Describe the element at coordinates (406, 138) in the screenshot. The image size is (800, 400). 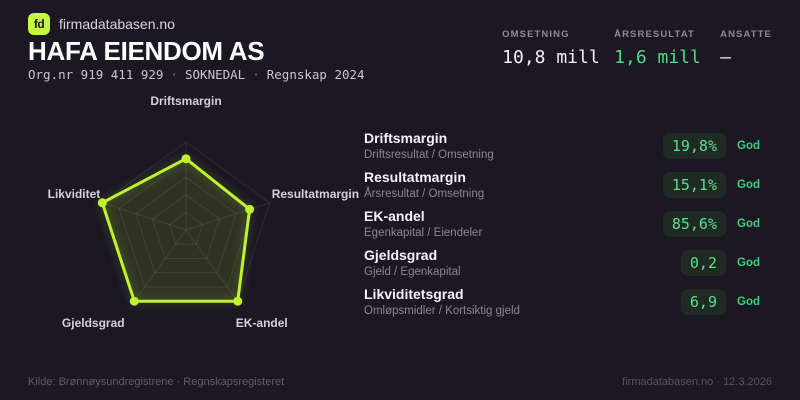
I see `metric-title: Driftsmargin` at that location.